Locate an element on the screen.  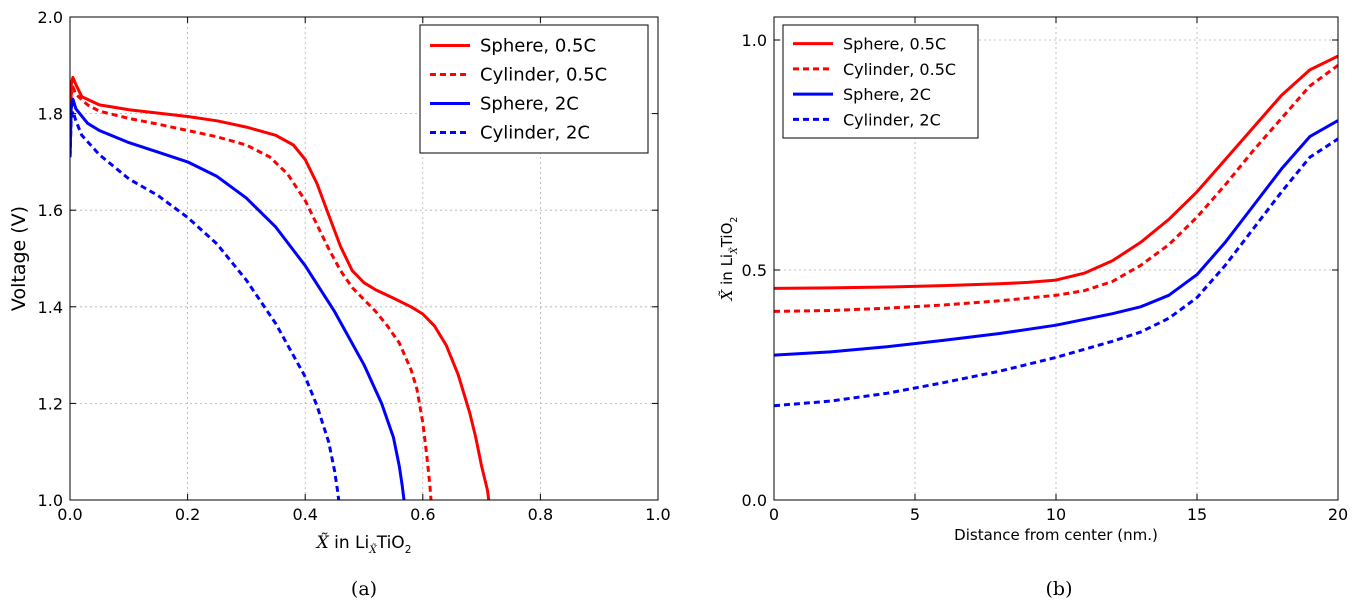
x-axis-label: Distance from center (nm.) is located at coordinates (1056, 535).